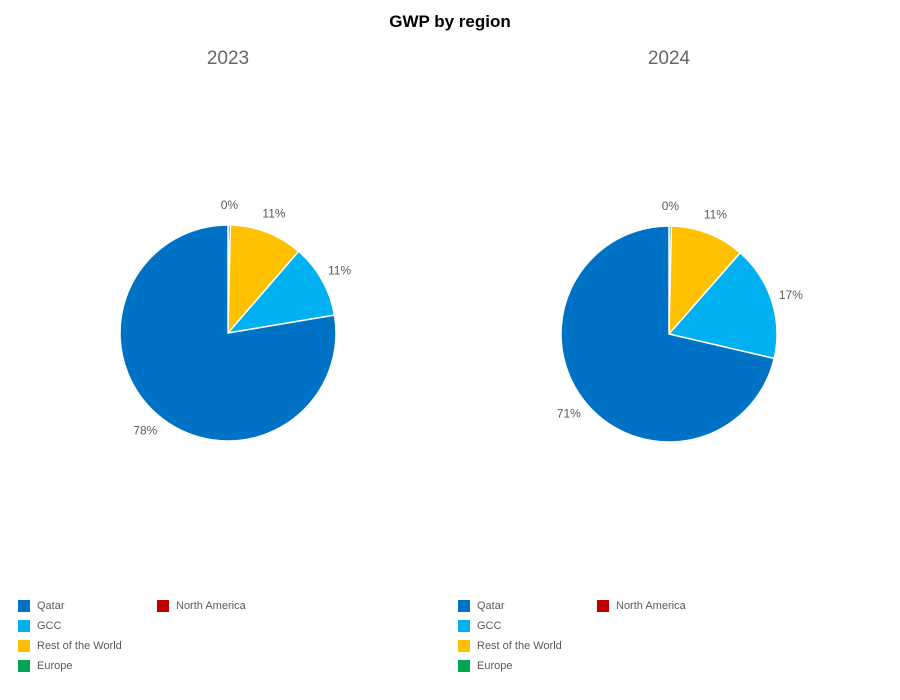 The height and width of the screenshot is (700, 900). What do you see at coordinates (569, 414) in the screenshot?
I see `data-label-qatar: 71%` at bounding box center [569, 414].